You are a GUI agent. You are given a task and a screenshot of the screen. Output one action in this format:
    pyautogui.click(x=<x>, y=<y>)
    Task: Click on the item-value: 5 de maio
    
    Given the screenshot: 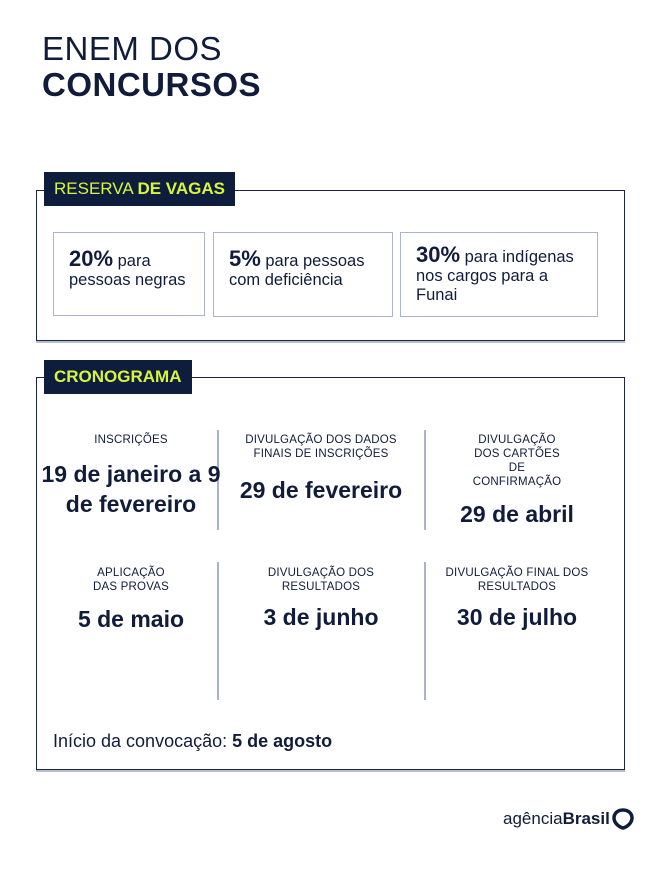 What is the action you would take?
    pyautogui.click(x=131, y=619)
    